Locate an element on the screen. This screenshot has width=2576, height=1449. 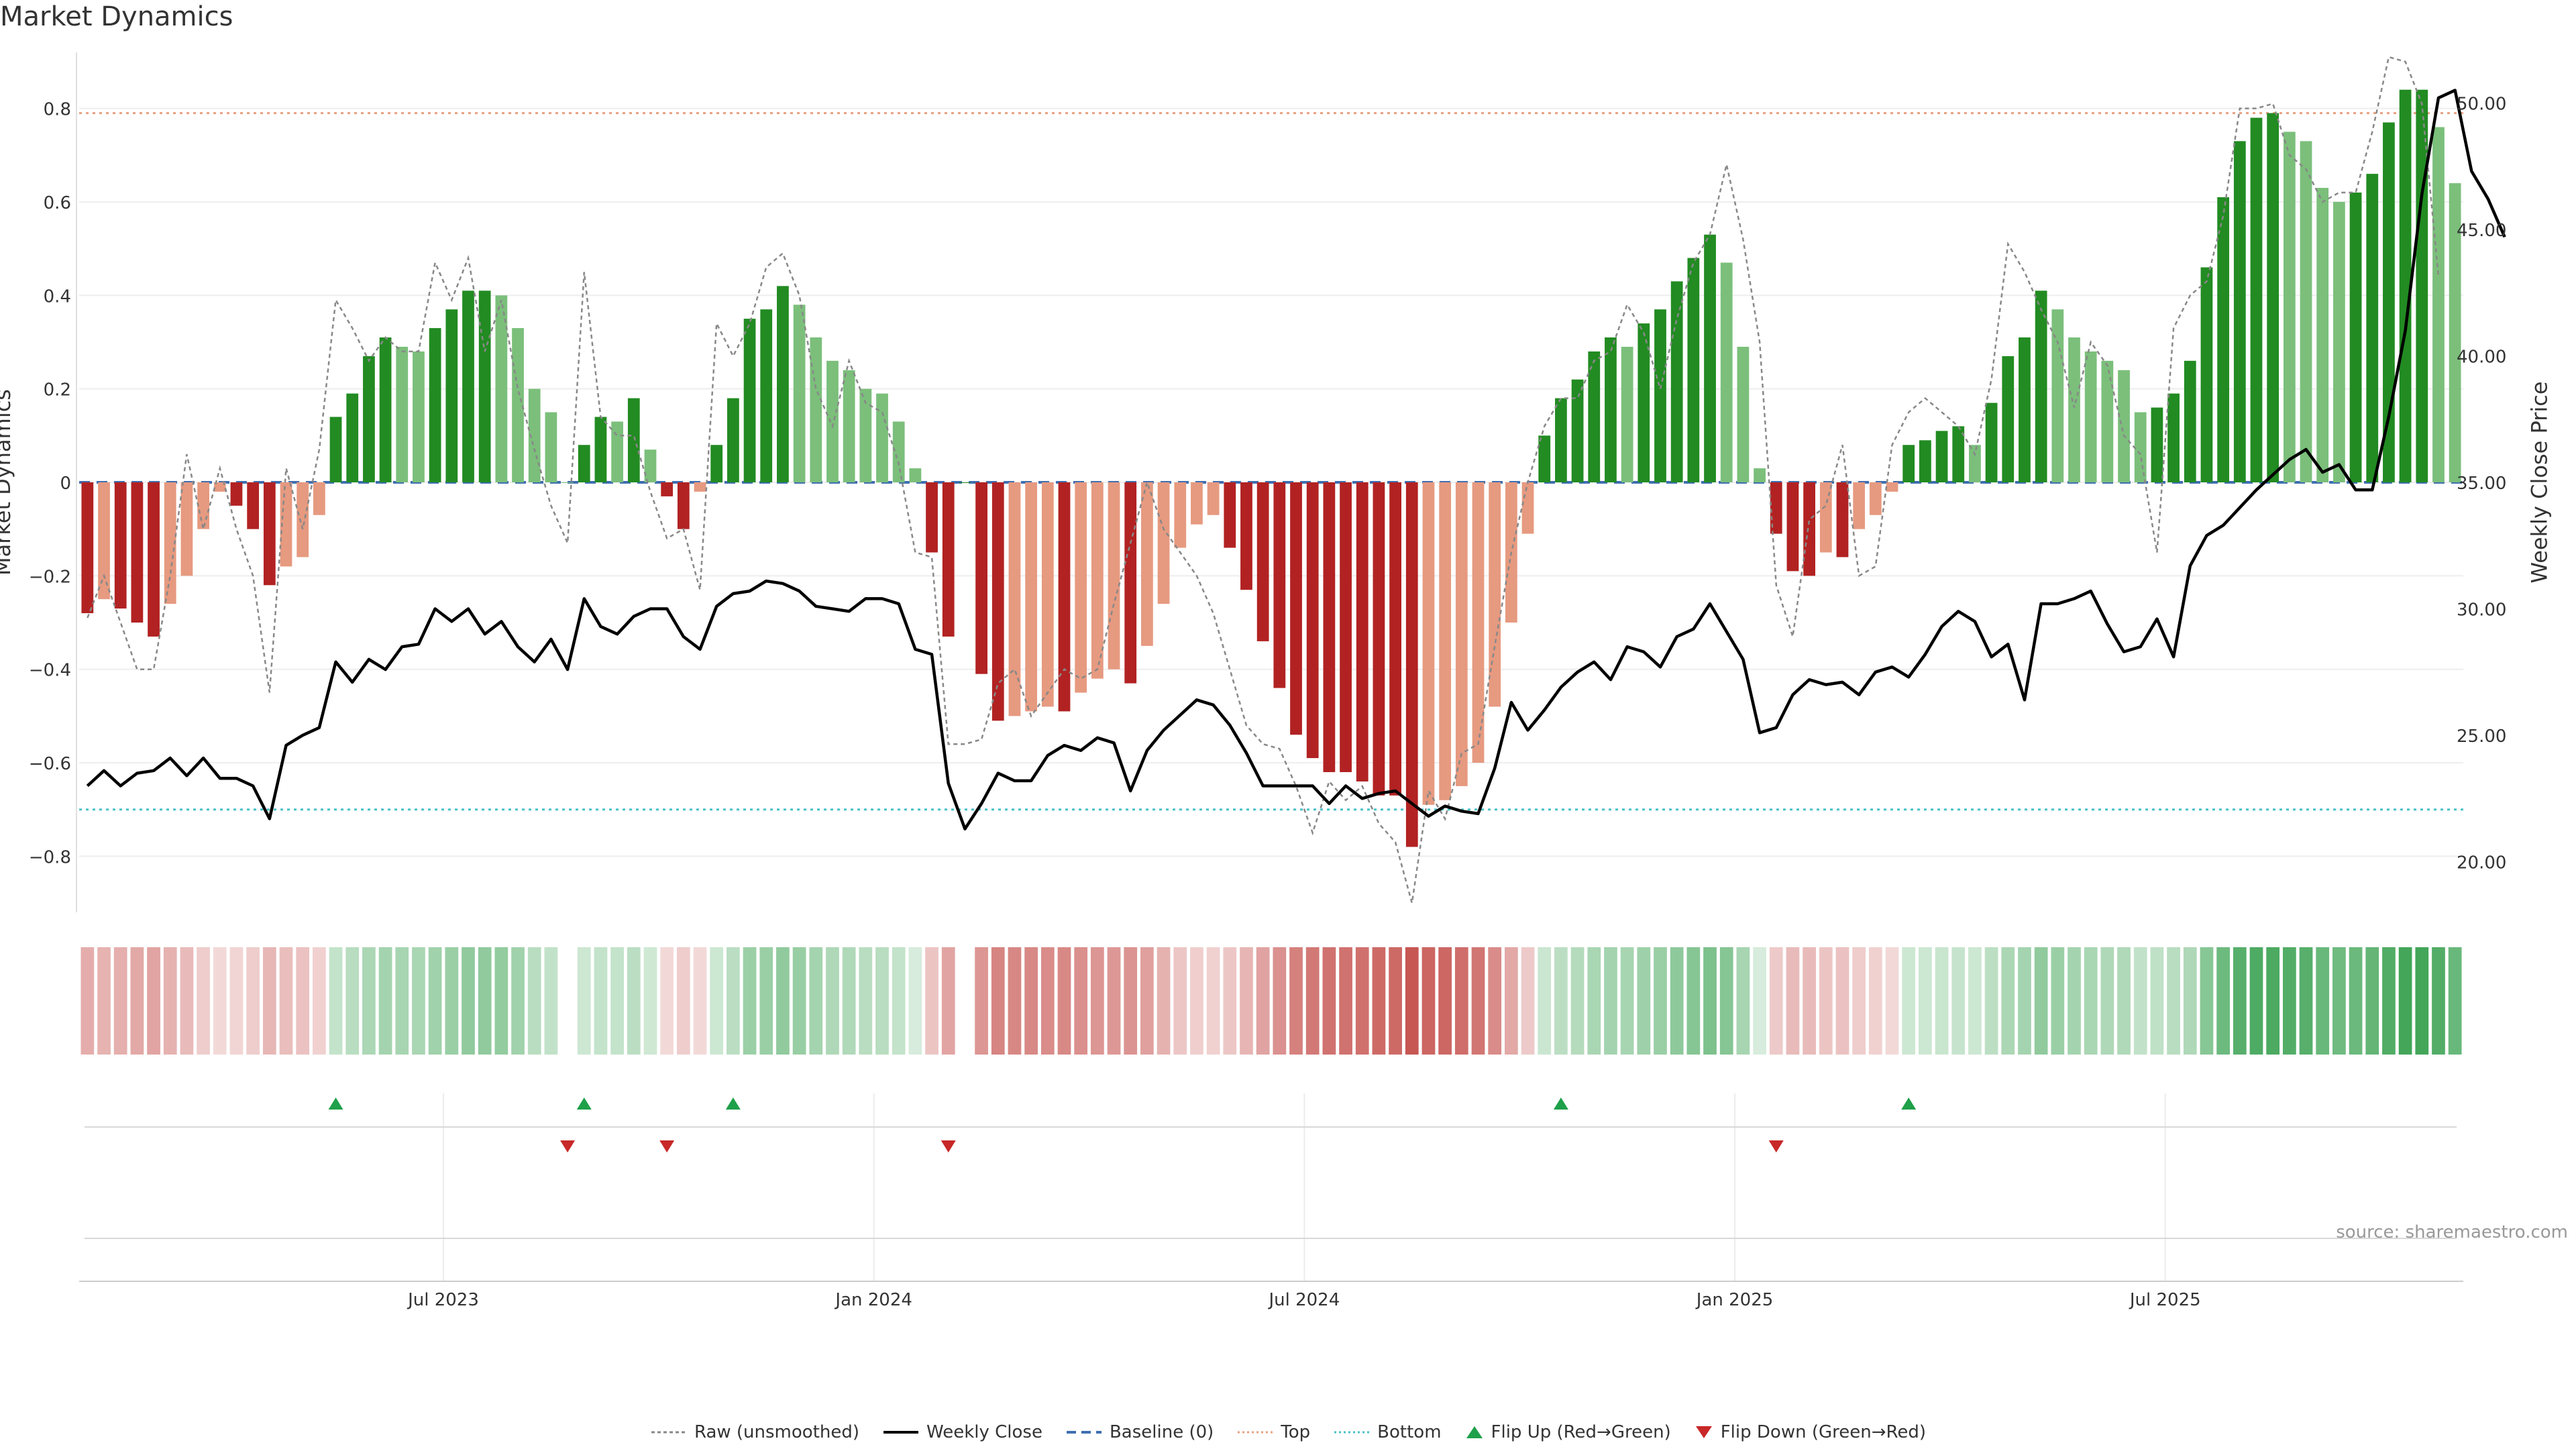
legend-label-raw: Raw (unsmoothed) is located at coordinates (777, 1432).